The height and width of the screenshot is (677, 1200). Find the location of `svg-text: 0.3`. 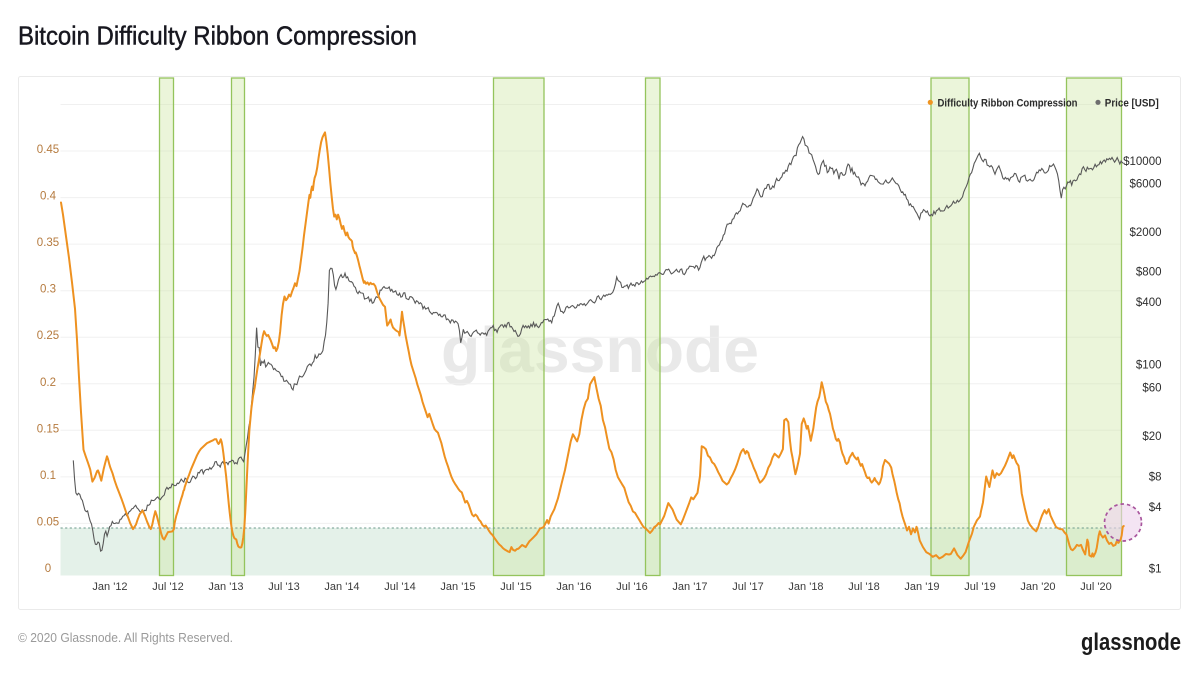

svg-text: 0.3 is located at coordinates (48, 290).